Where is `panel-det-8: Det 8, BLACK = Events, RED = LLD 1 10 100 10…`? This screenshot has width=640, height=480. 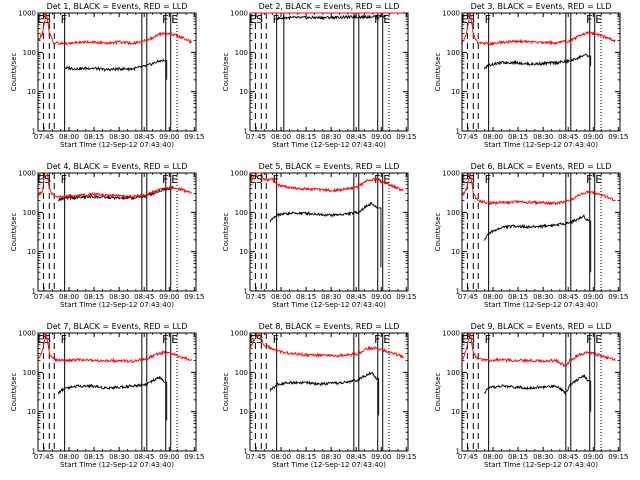
panel-det-8: Det 8, BLACK = Events, RED = LLD 1 10 100 10… is located at coordinates (319, 395).